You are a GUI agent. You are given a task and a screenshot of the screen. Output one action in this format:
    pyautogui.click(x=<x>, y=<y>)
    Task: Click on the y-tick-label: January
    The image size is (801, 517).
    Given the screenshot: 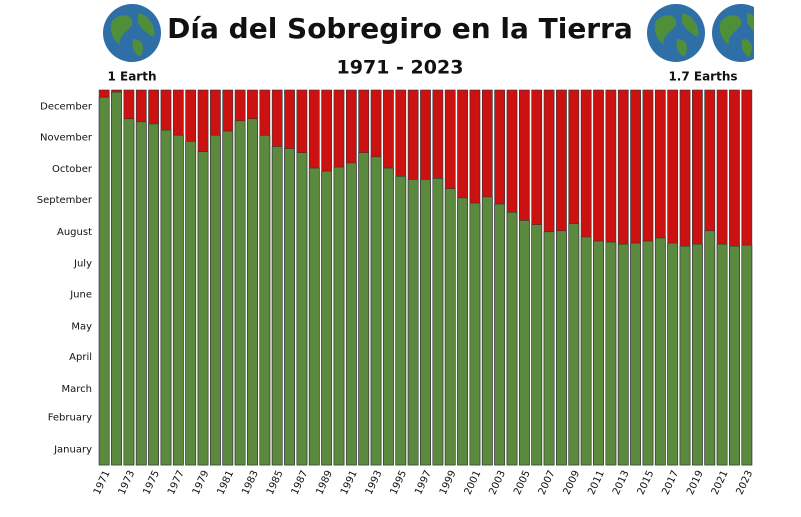 What is the action you would take?
    pyautogui.click(x=72, y=450)
    